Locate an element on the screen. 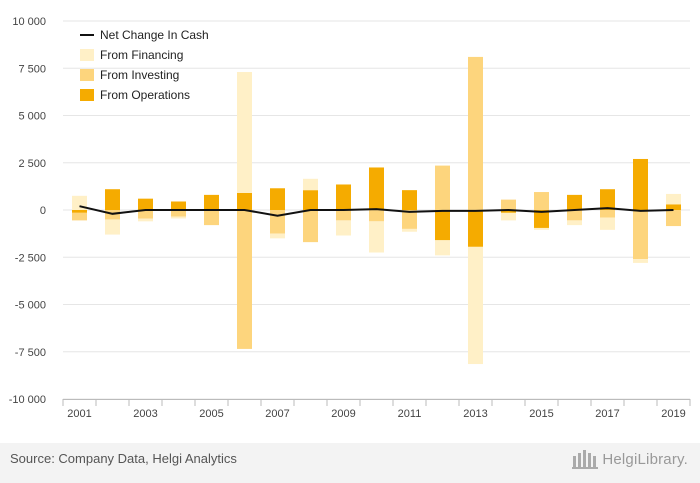  legend-label: From Financing is located at coordinates (141, 55).